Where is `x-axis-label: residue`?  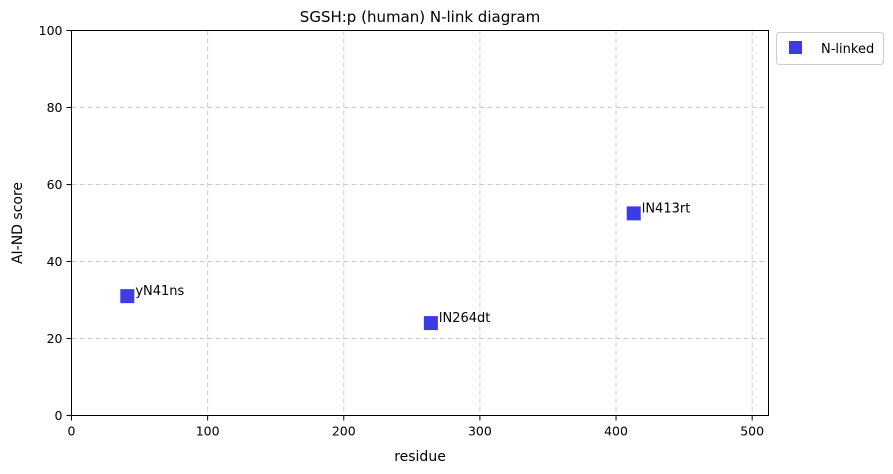
x-axis-label: residue is located at coordinates (420, 457).